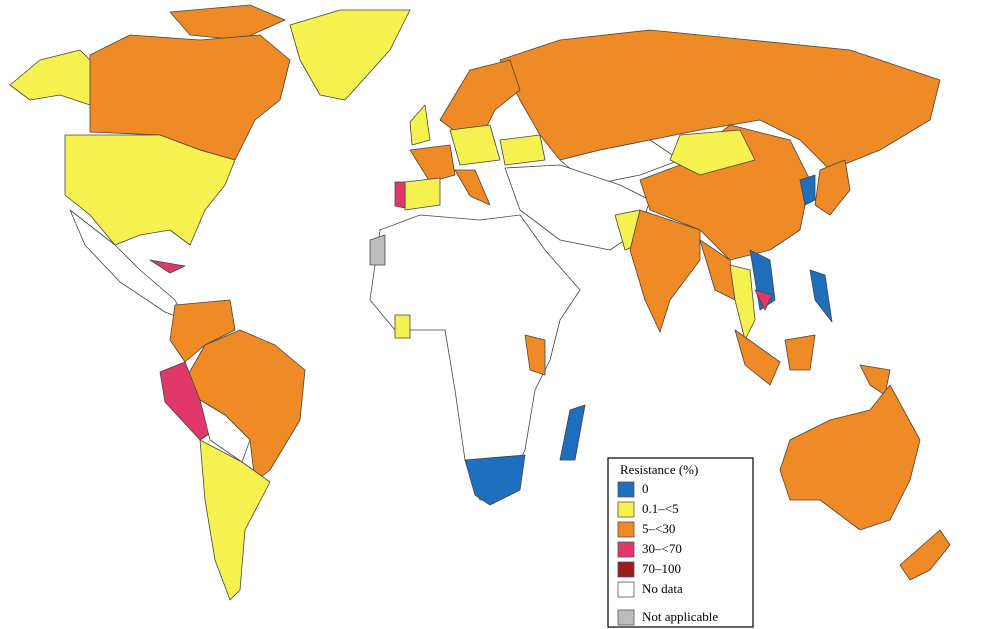 The image size is (1000, 629). What do you see at coordinates (712, 152) in the screenshot?
I see `mongolia` at bounding box center [712, 152].